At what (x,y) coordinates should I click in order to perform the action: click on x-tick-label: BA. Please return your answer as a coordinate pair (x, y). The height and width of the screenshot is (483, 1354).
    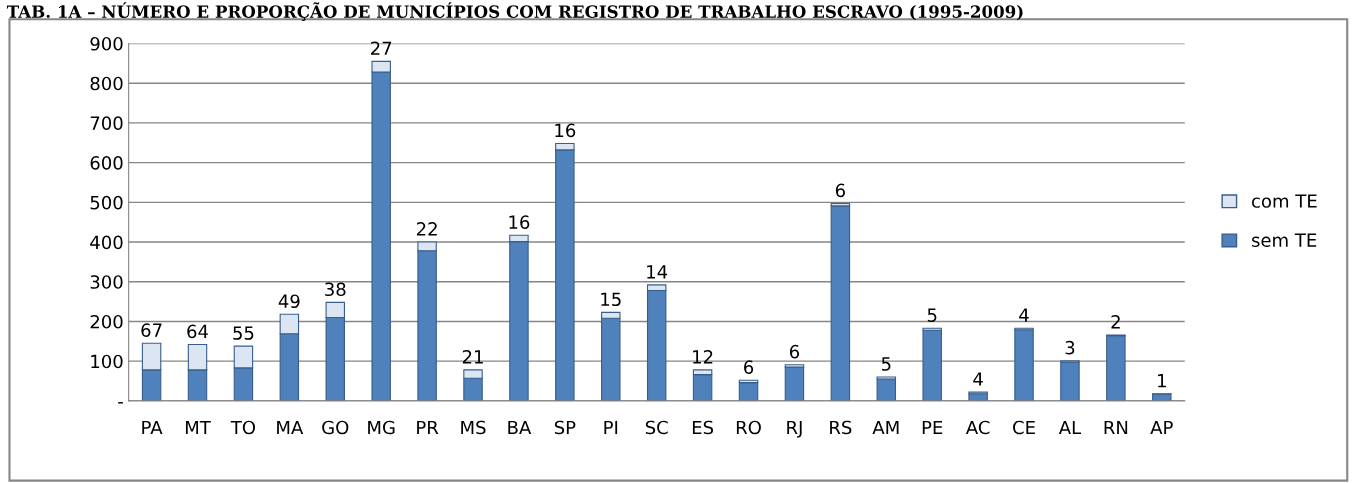
    Looking at the image, I should click on (520, 427).